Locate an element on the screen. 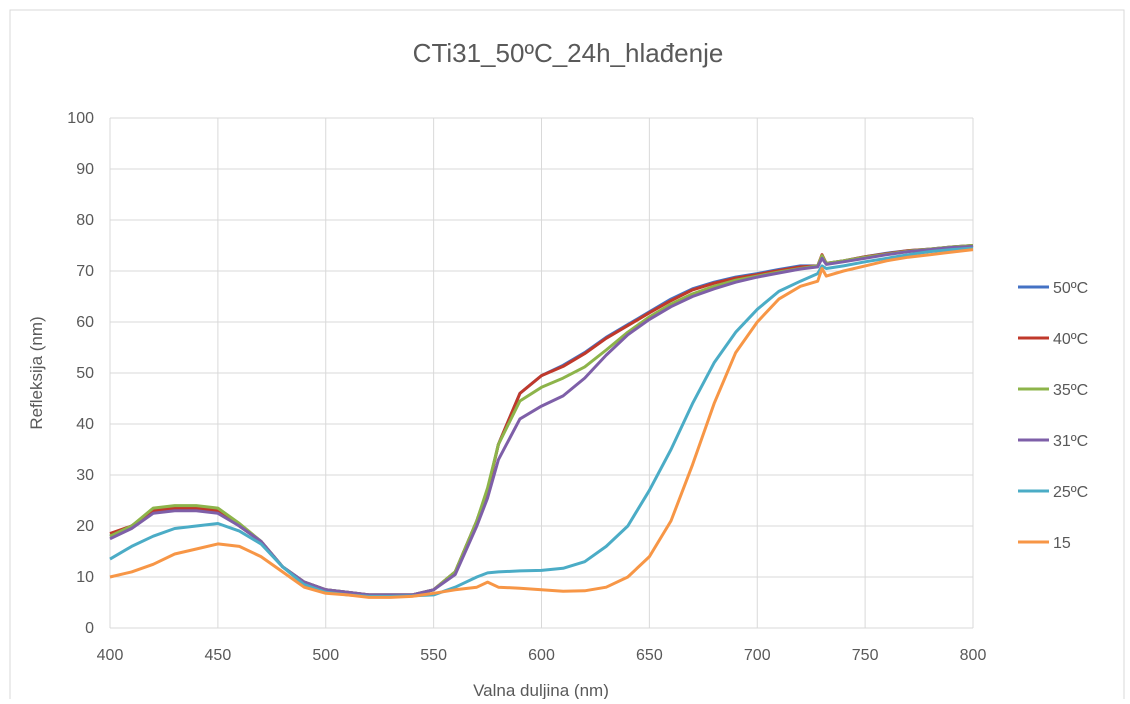 This screenshot has height=704, width=1130. legend-label: 50ºC is located at coordinates (1070, 288).